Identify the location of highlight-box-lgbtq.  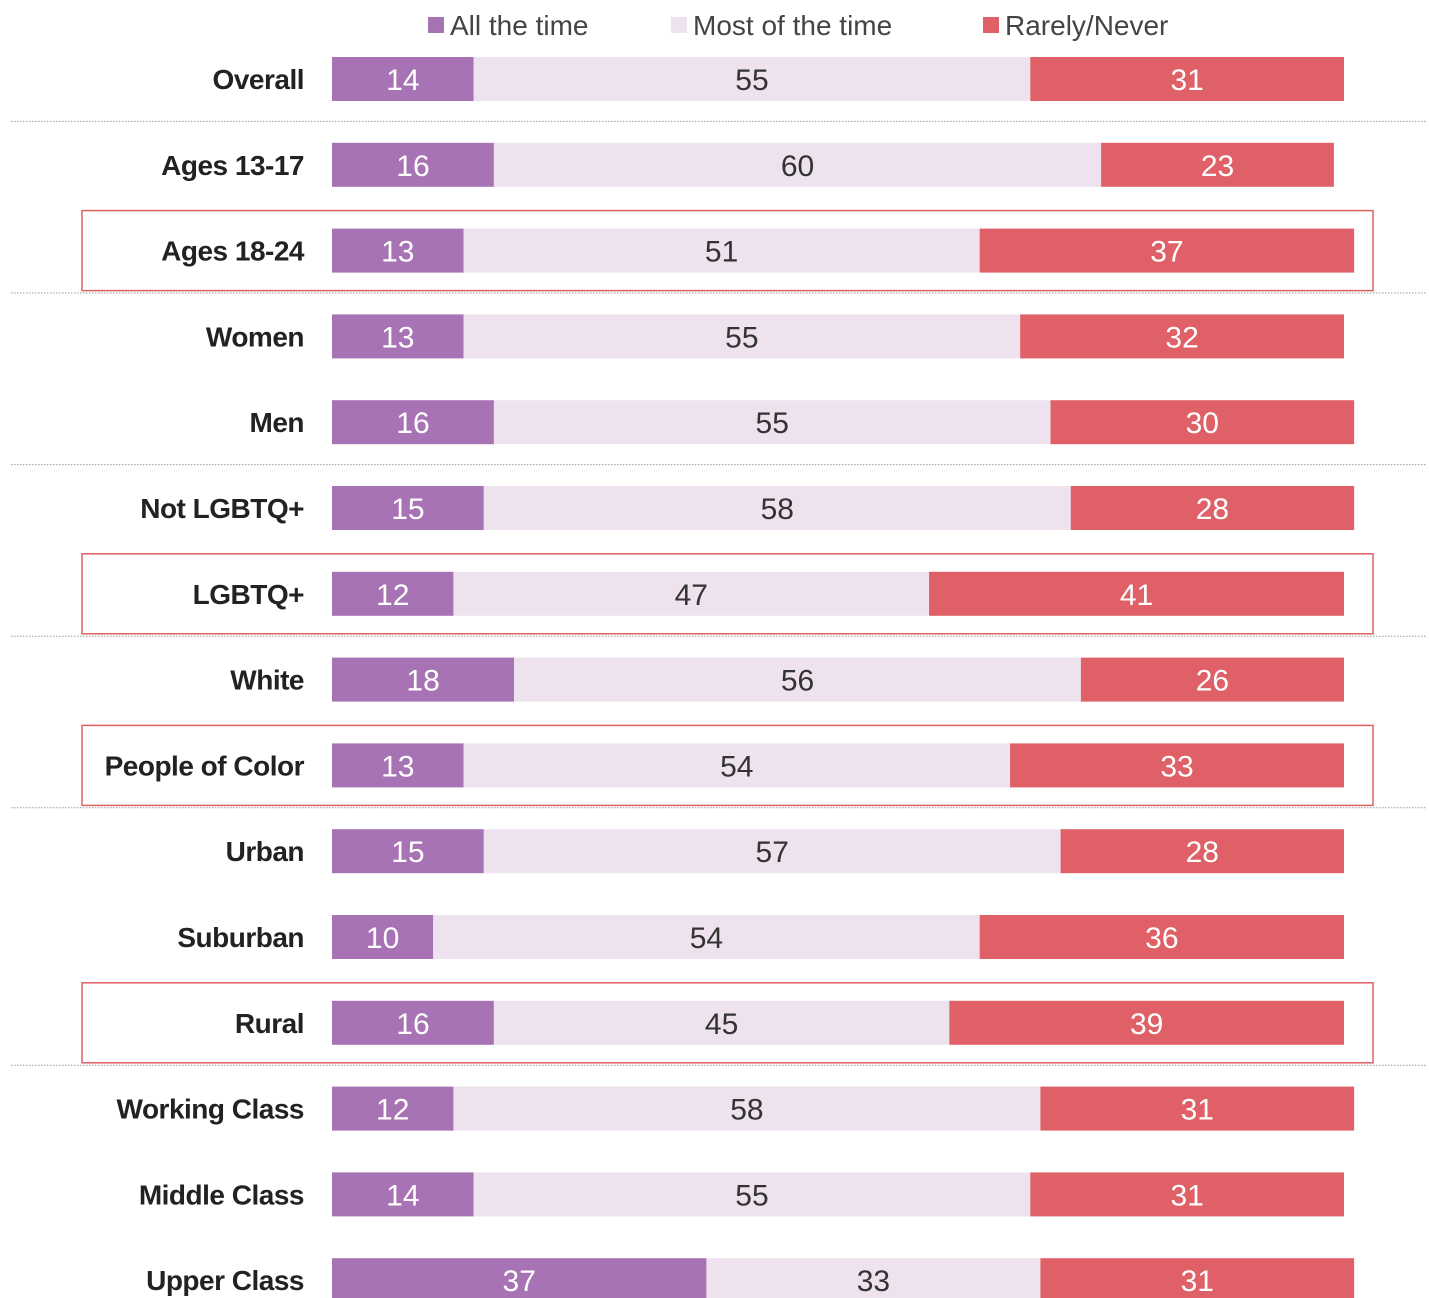
(727, 594).